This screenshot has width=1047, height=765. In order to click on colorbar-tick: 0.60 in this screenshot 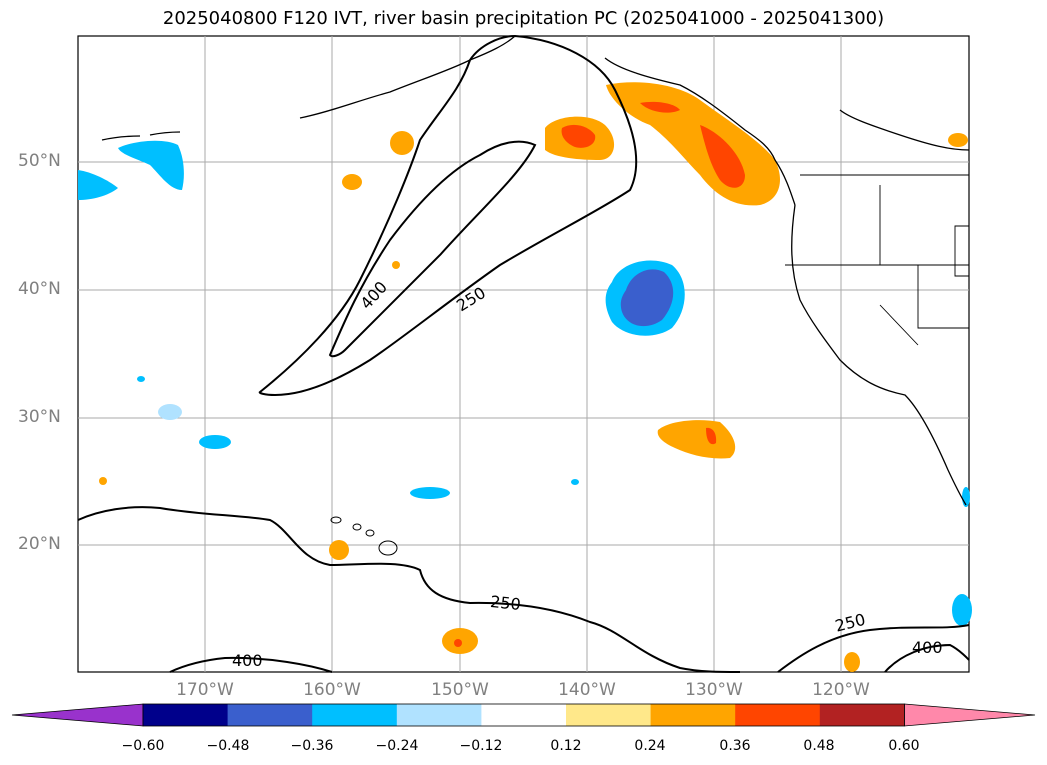, I will do `click(904, 746)`.